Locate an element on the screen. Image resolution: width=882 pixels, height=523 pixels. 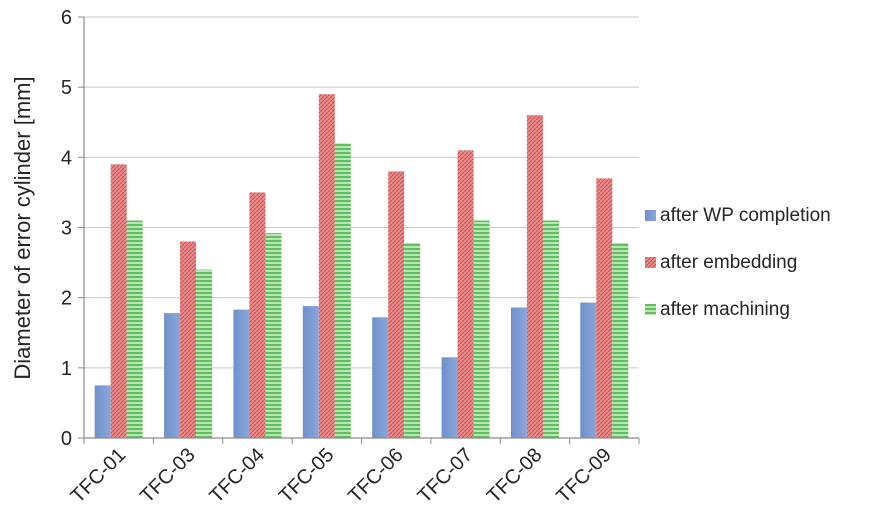
y-tick-label: 1 is located at coordinates (66, 369).